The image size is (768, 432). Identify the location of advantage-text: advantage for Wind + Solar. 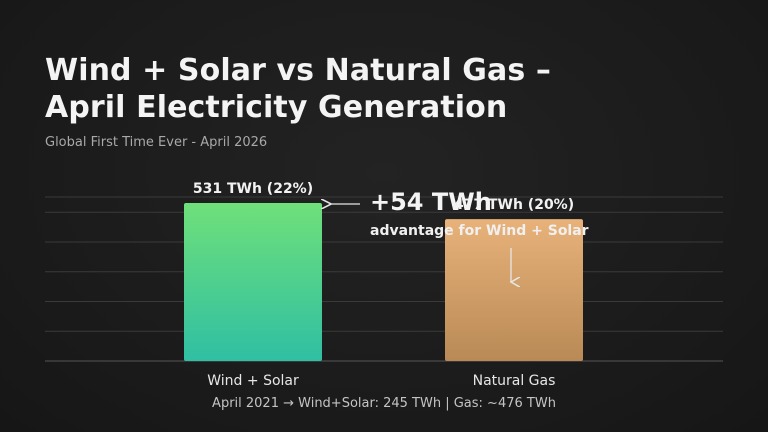
(479, 231).